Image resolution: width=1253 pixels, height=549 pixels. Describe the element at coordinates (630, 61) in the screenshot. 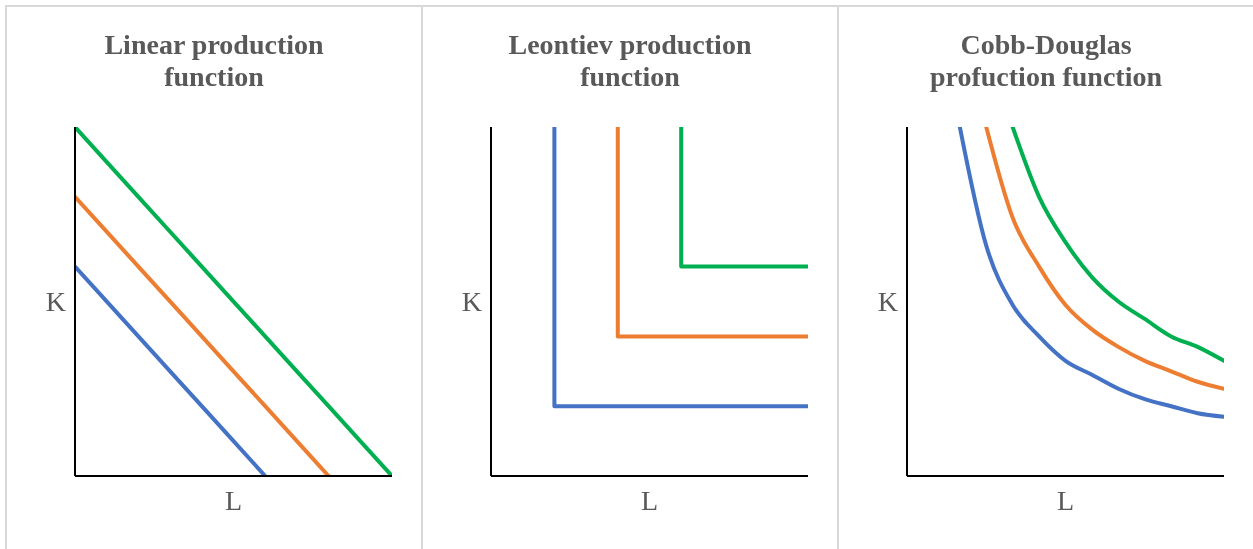

I see `chart-title: Leontiev production function` at that location.